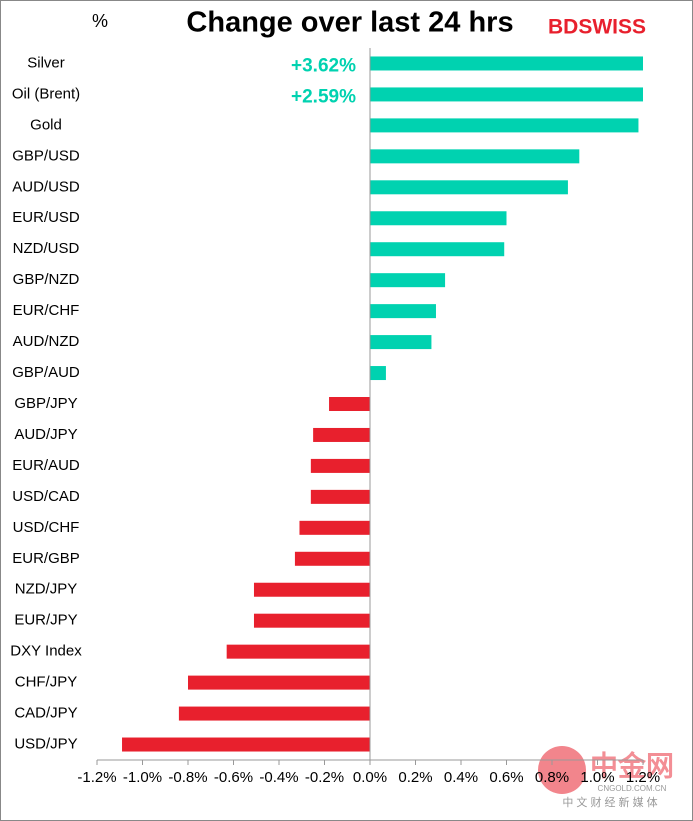 The image size is (693, 821). I want to click on y-tick-label: GBP/AUD, so click(46, 372).